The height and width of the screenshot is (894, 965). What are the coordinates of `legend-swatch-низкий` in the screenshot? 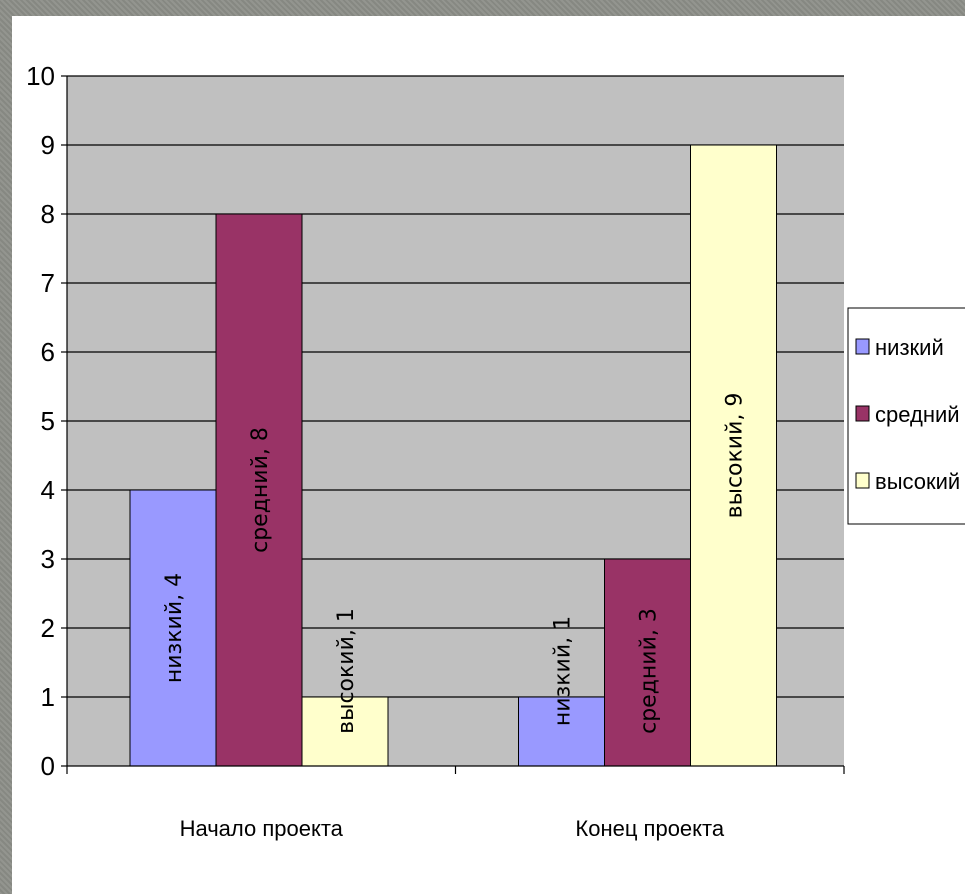 It's located at (862, 346).